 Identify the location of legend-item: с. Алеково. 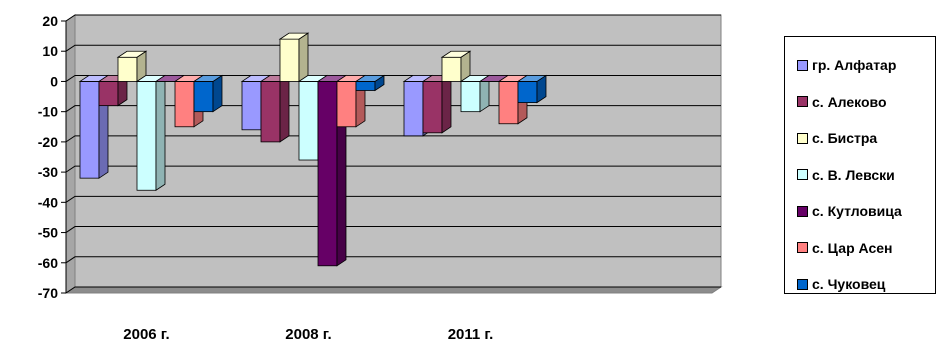
(842, 102).